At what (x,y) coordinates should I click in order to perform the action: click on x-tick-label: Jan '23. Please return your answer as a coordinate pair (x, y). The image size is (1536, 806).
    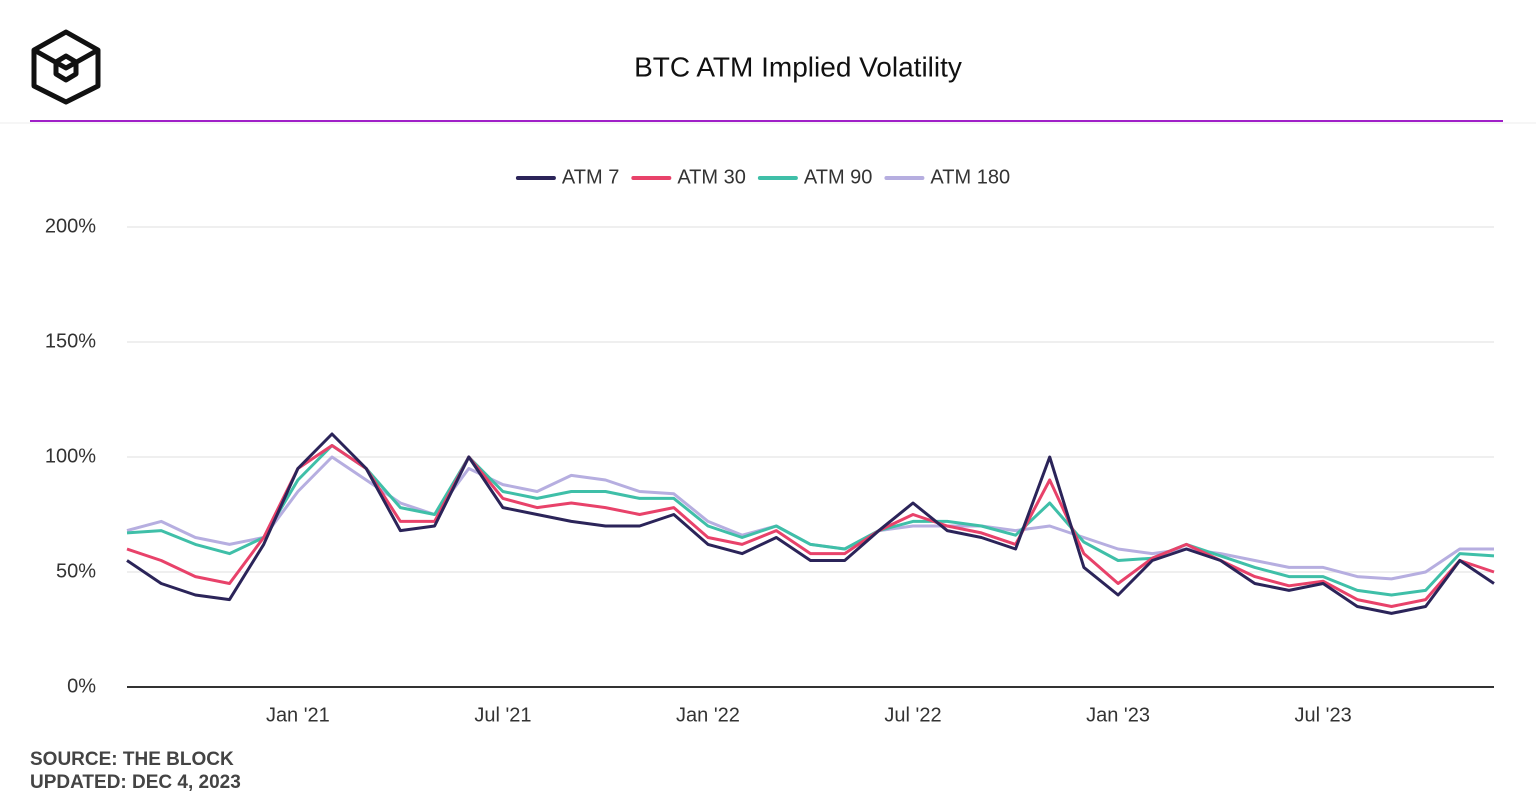
    Looking at the image, I should click on (1118, 715).